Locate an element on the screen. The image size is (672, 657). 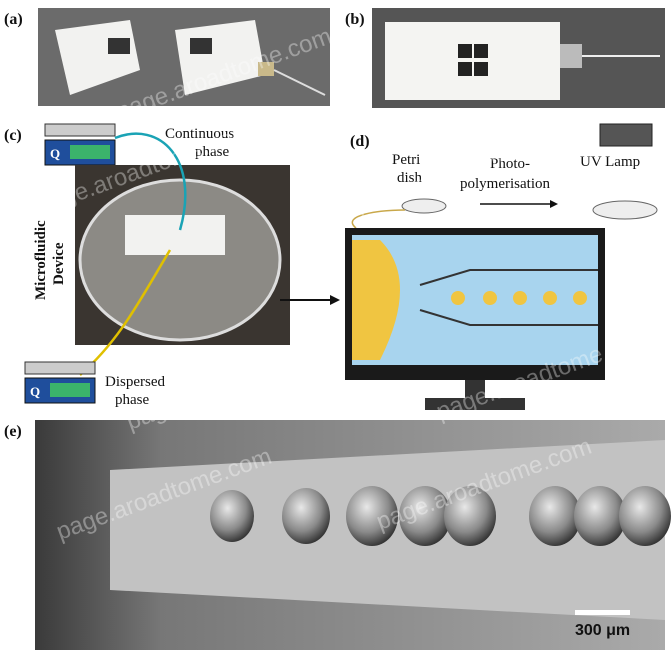
annotation: polymerisation is located at coordinates (505, 184).